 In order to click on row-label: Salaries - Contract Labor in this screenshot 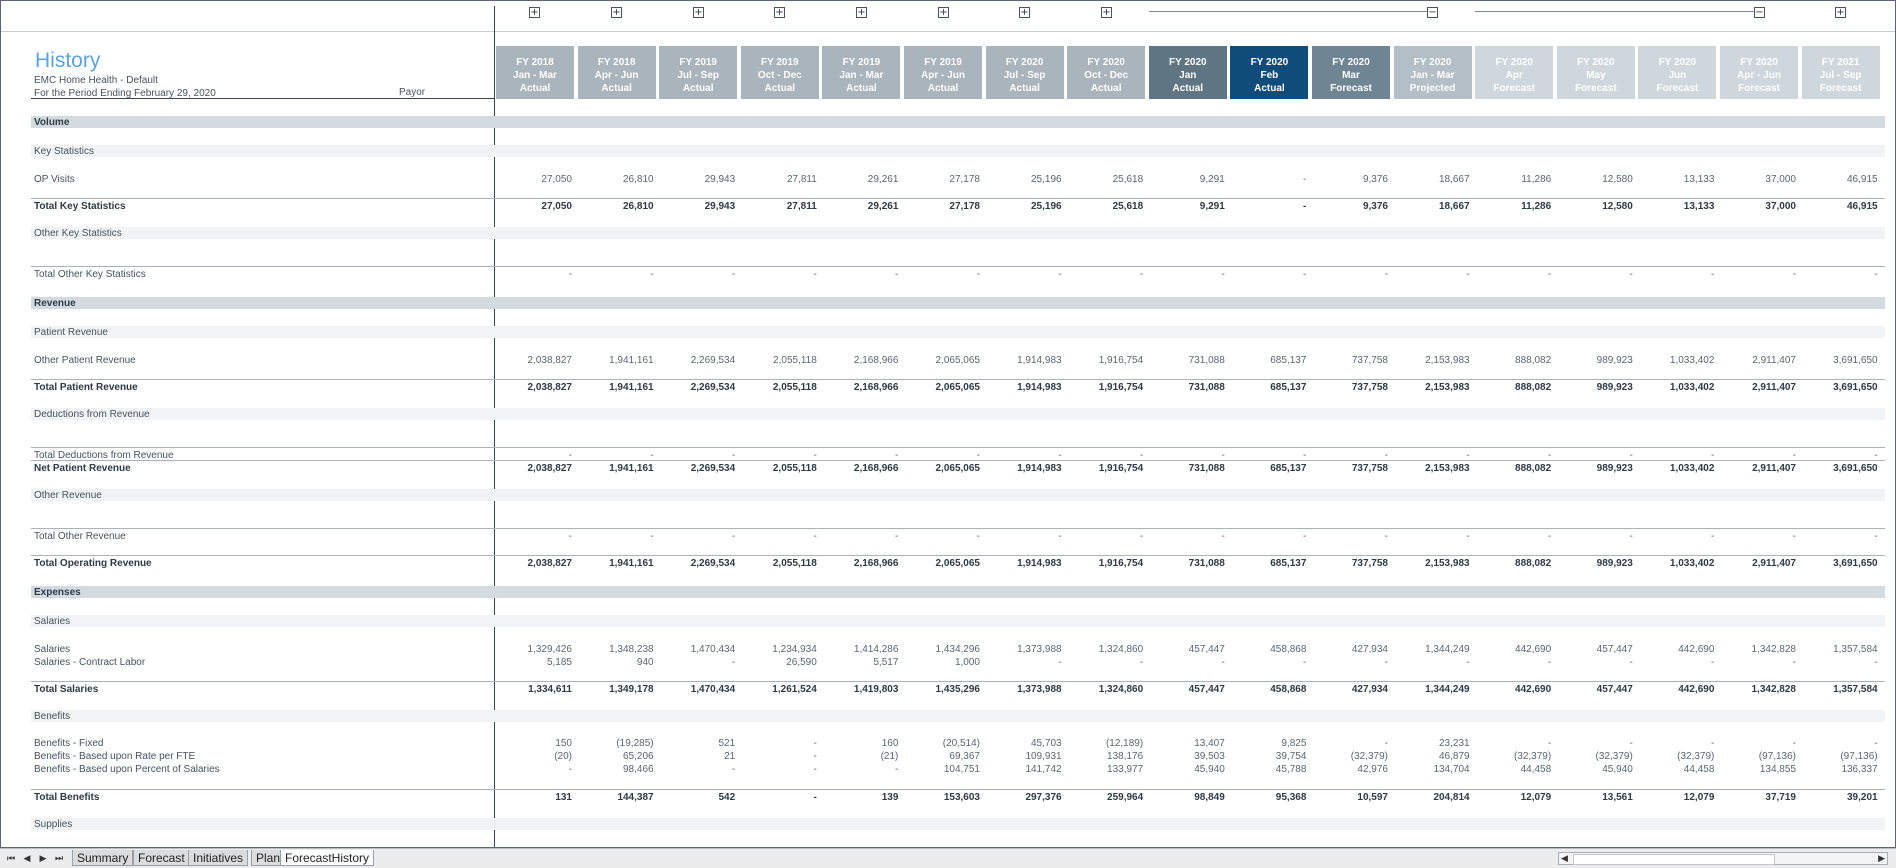, I will do `click(90, 662)`.